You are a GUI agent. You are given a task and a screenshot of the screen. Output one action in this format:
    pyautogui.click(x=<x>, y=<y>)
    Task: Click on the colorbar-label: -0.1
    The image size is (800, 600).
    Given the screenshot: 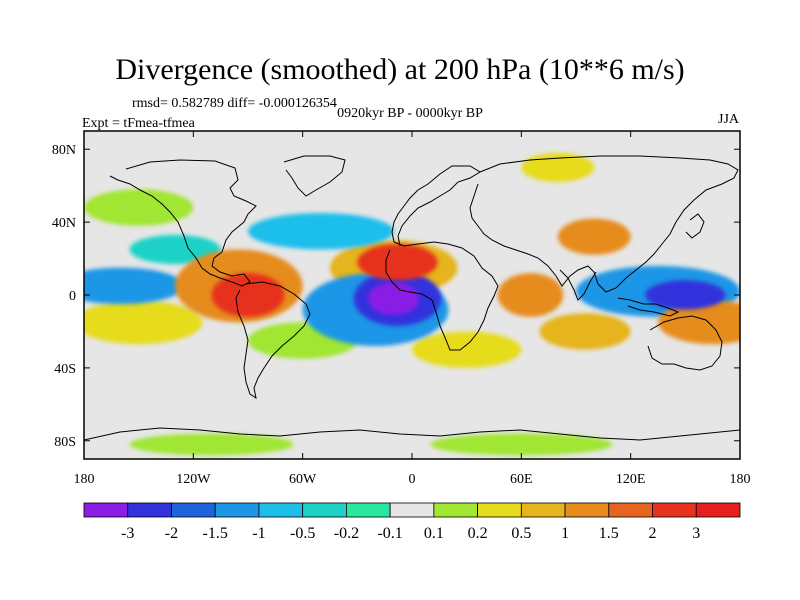 What is the action you would take?
    pyautogui.click(x=389, y=533)
    